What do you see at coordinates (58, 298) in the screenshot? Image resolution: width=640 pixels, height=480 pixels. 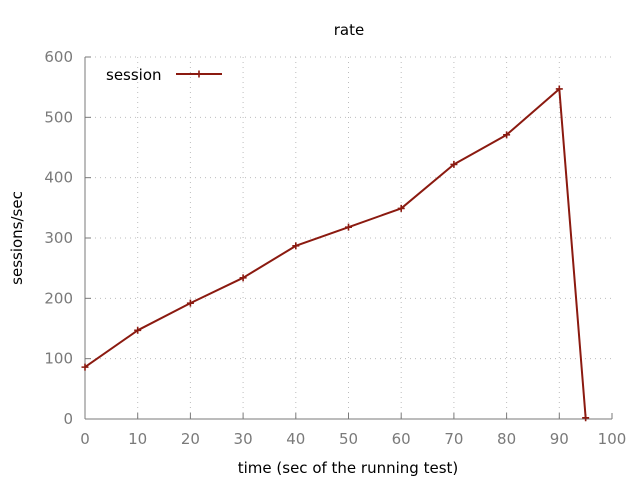 I see `y-tick-label: 200` at bounding box center [58, 298].